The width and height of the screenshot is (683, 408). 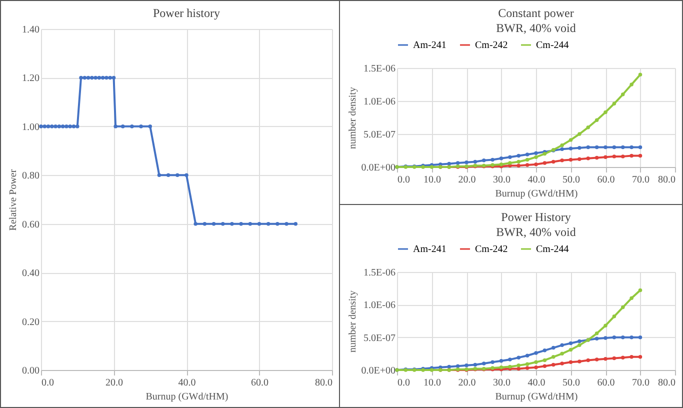 What do you see at coordinates (501, 383) in the screenshot?
I see `x-tick-label: 30.0` at bounding box center [501, 383].